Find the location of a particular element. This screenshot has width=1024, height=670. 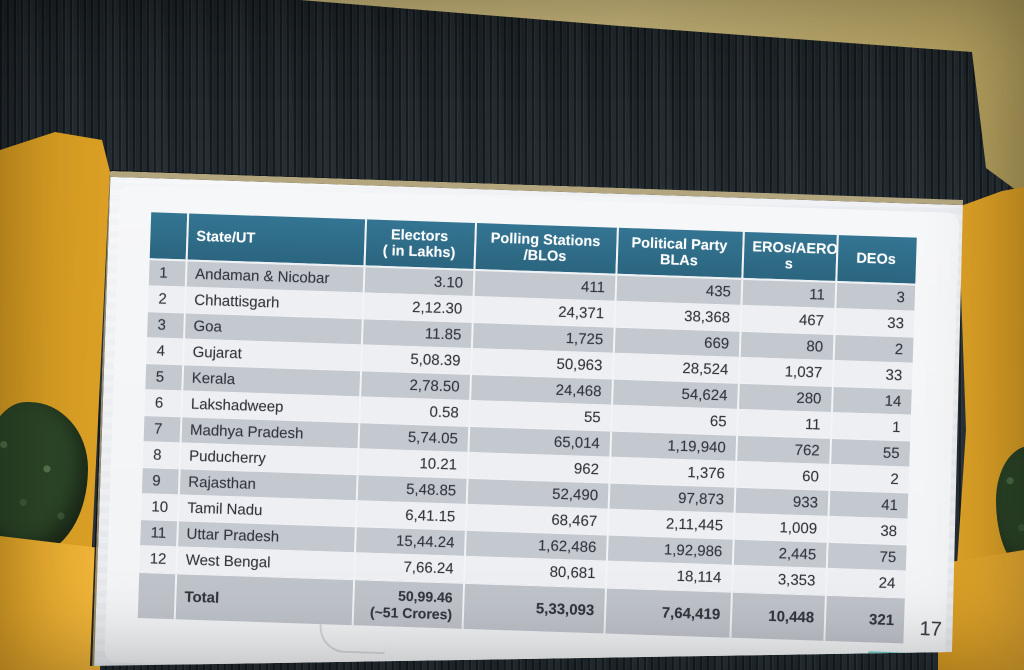

col-header-eros-aeros: EROs/AERO s is located at coordinates (791, 257).